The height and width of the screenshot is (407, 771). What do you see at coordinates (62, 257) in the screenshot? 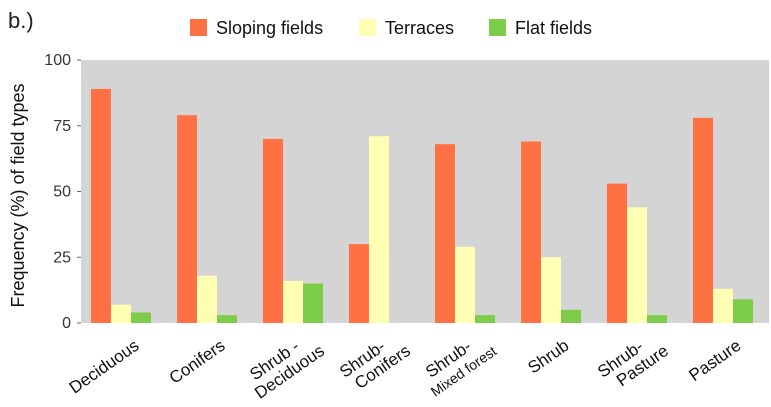
I see `y-tick-label: 25` at bounding box center [62, 257].